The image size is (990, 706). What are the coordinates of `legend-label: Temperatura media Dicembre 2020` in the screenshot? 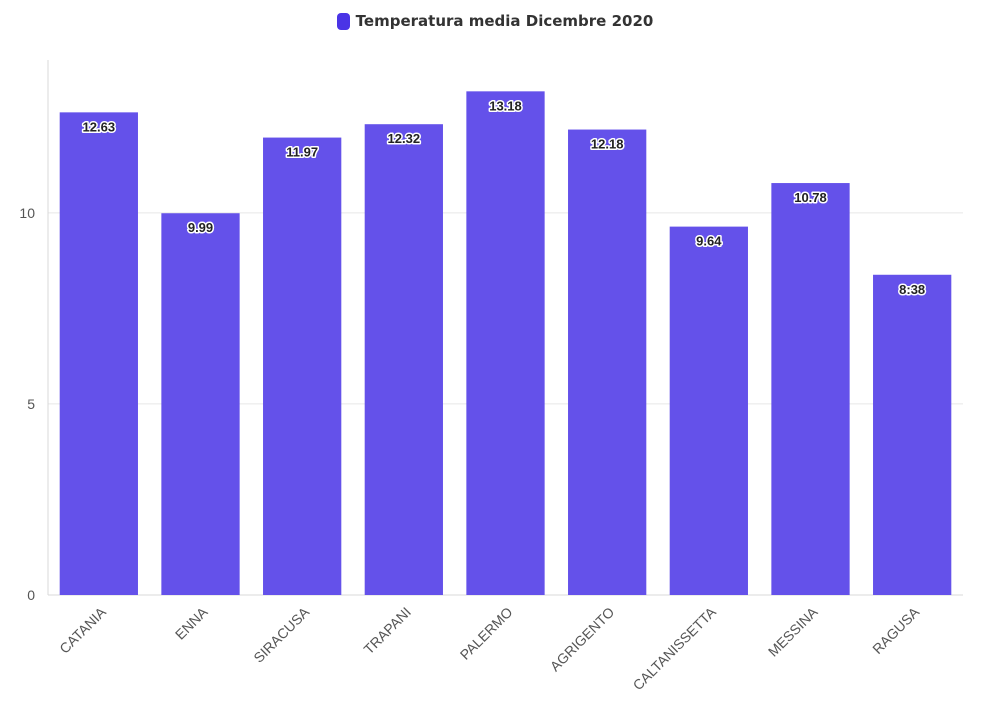 It's located at (504, 21).